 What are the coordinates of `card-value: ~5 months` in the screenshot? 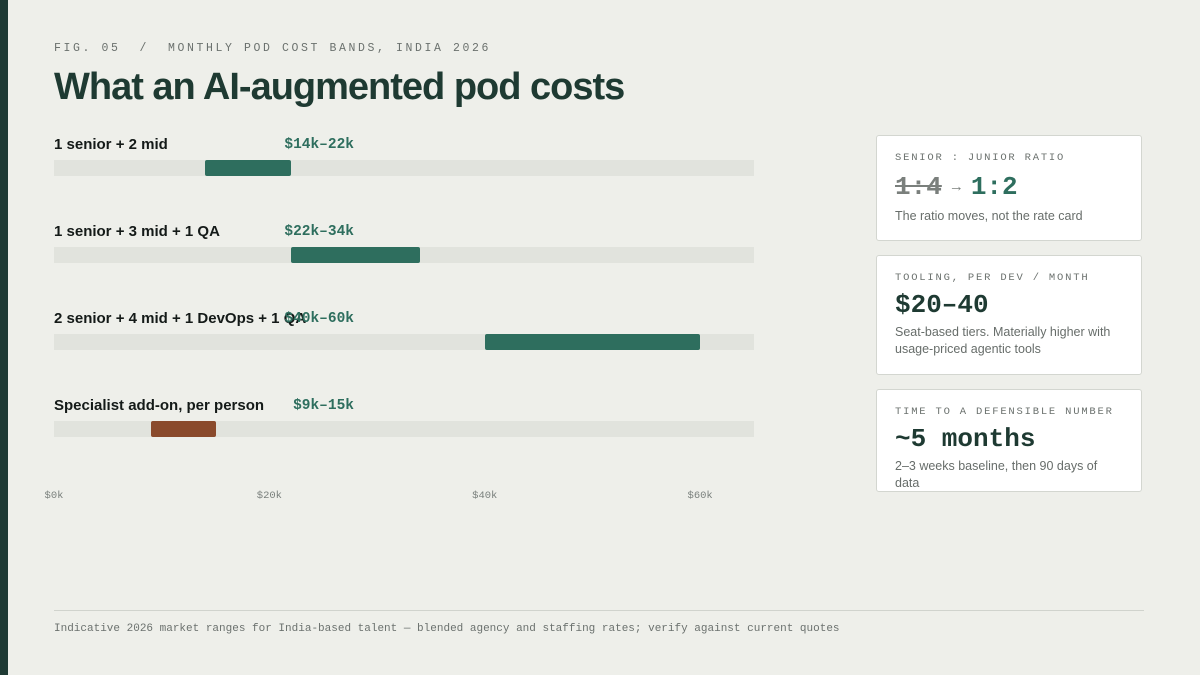 It's located at (965, 439).